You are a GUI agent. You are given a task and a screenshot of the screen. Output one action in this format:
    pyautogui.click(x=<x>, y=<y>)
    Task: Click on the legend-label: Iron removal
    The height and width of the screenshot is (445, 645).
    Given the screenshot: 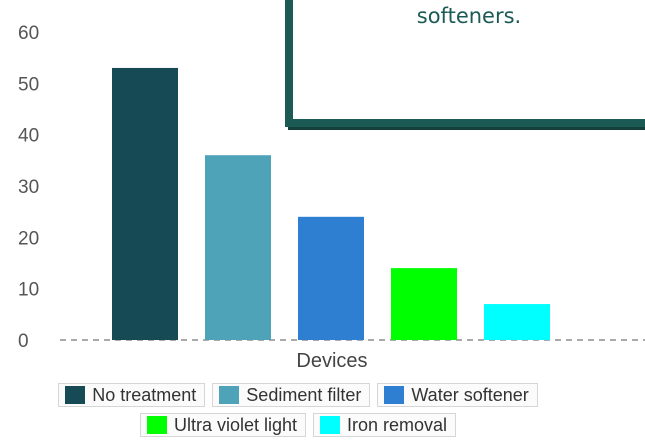 What is the action you would take?
    pyautogui.click(x=397, y=424)
    